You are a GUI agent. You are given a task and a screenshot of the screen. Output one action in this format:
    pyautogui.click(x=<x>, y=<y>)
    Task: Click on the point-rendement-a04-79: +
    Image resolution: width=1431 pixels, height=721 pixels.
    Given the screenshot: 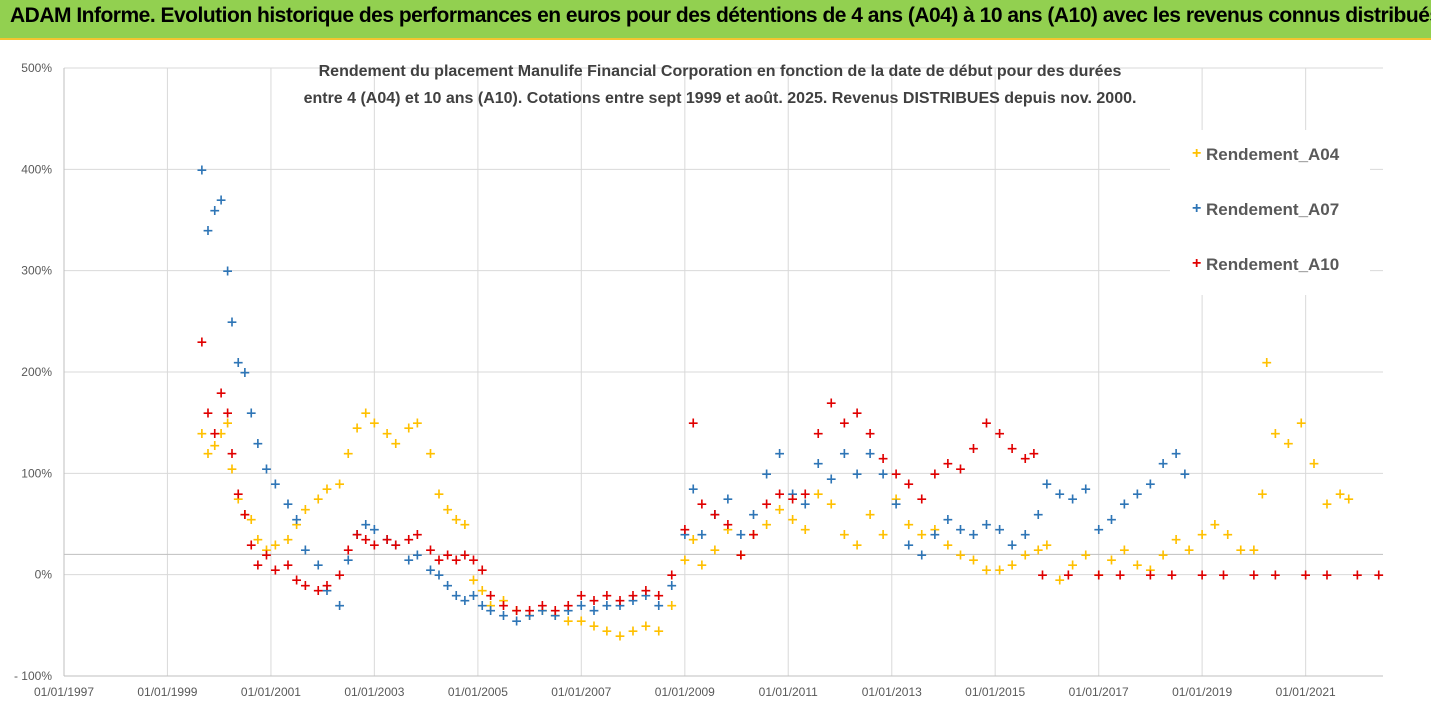 What is the action you would take?
    pyautogui.click(x=1073, y=566)
    